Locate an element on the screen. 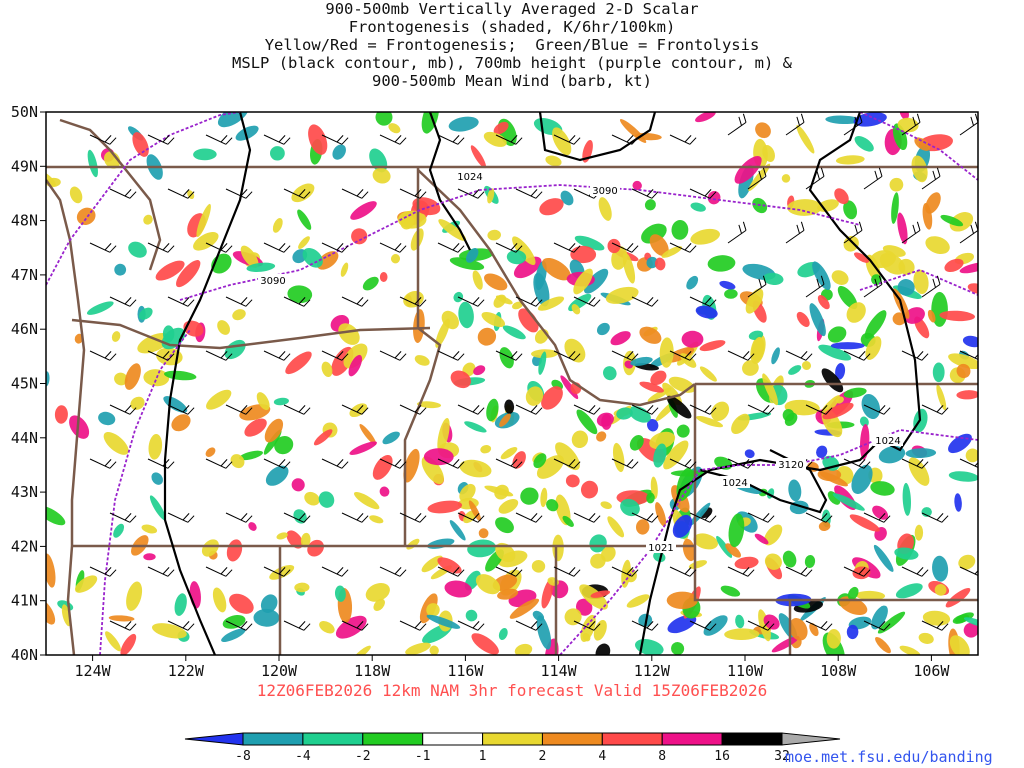 This screenshot has width=1024, height=768. puget-sound-coast is located at coordinates (110, 194).